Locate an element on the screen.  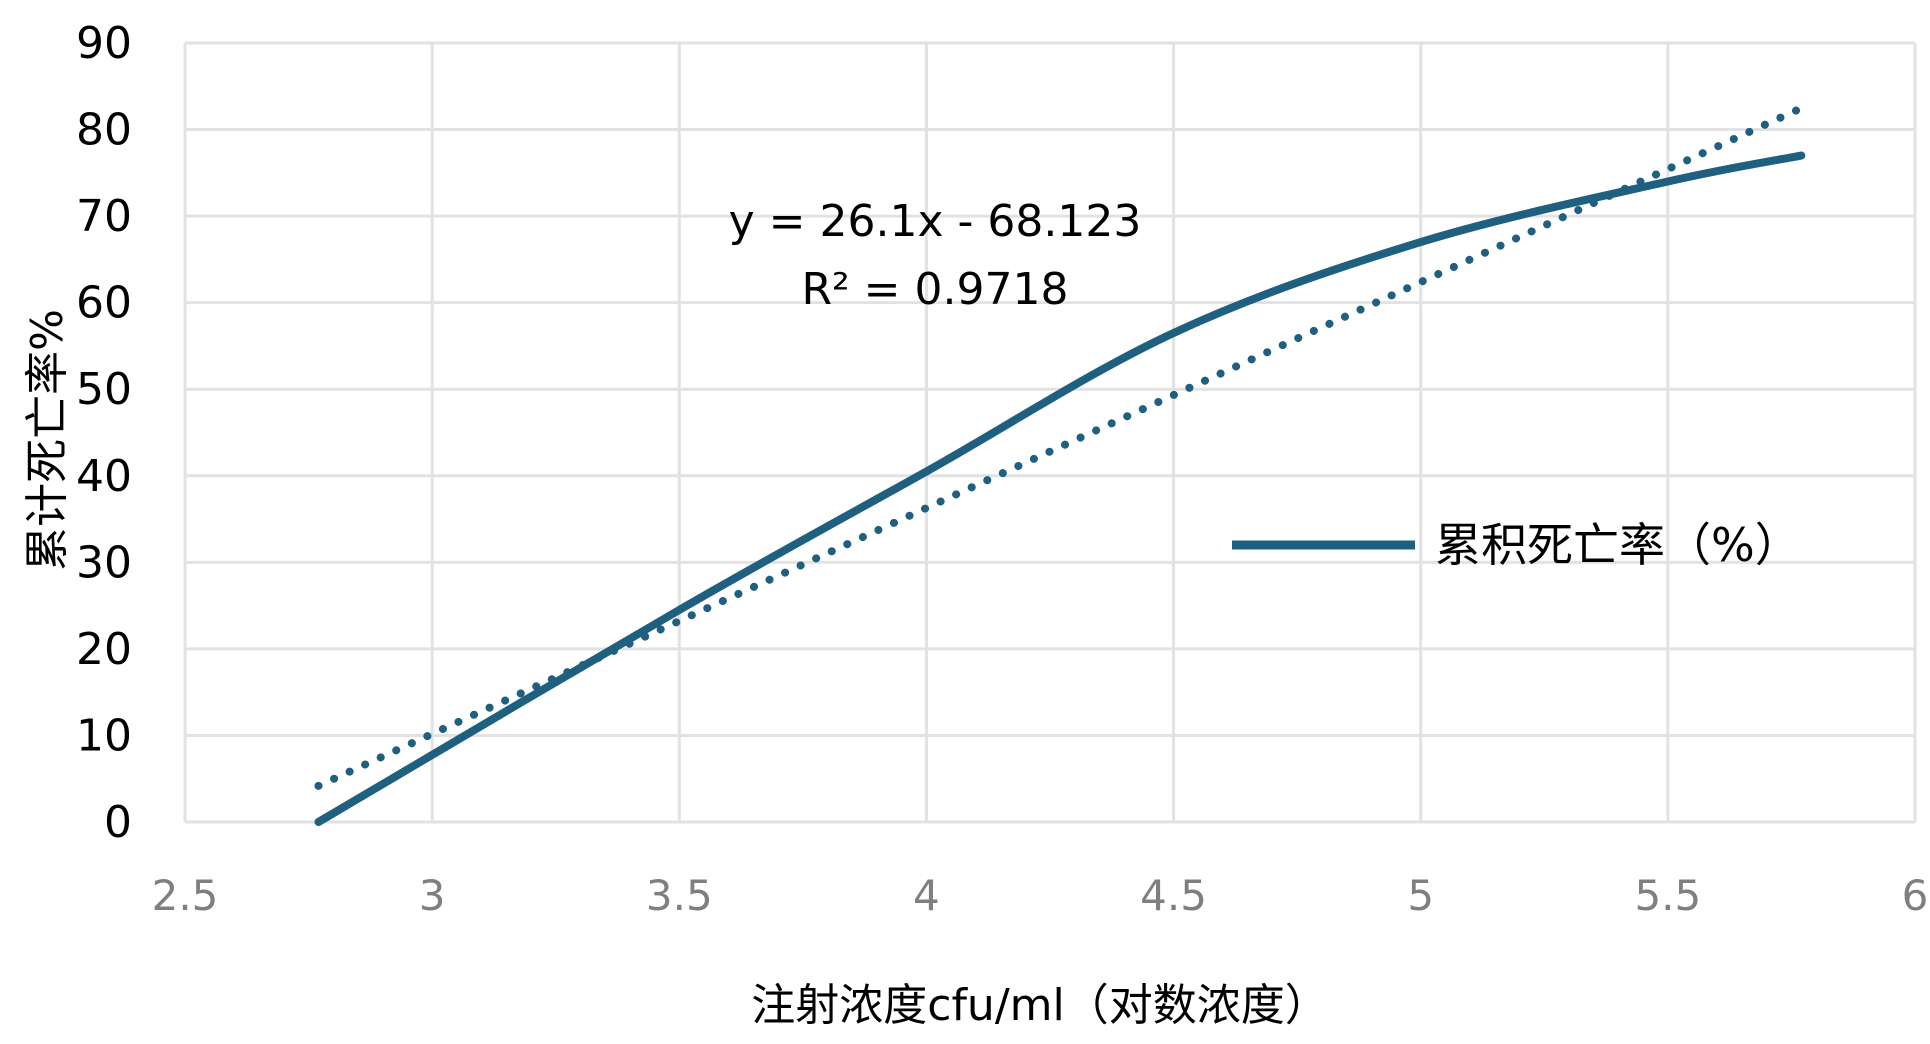
trendline-equation: y = 26.1x - 68.123 is located at coordinates (935, 221).